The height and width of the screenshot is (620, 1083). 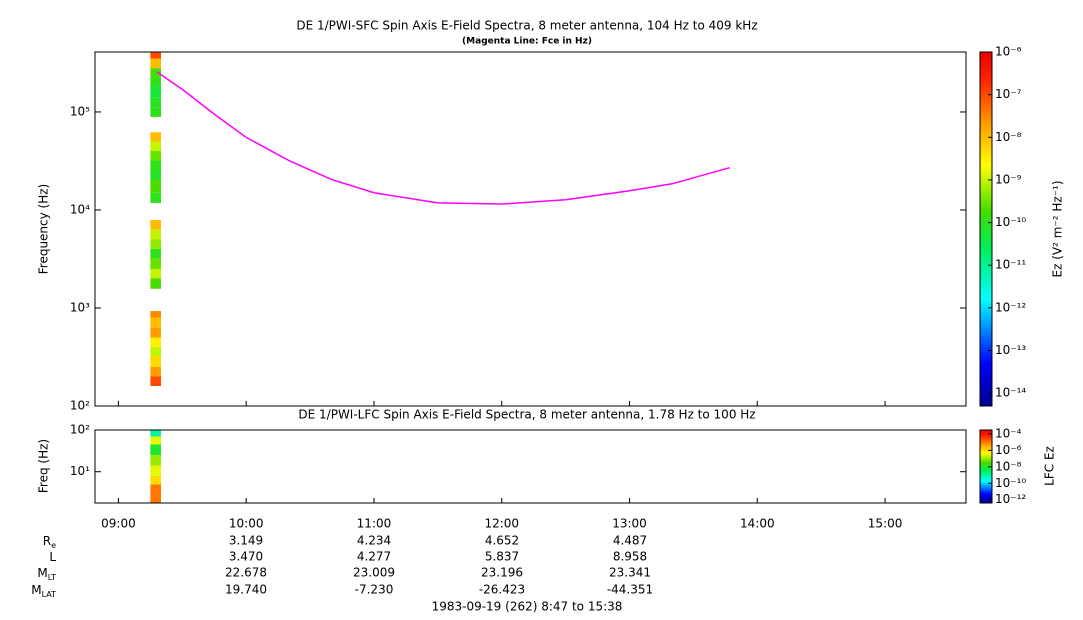 I want to click on ephemeris-value: 23.341, so click(x=630, y=573).